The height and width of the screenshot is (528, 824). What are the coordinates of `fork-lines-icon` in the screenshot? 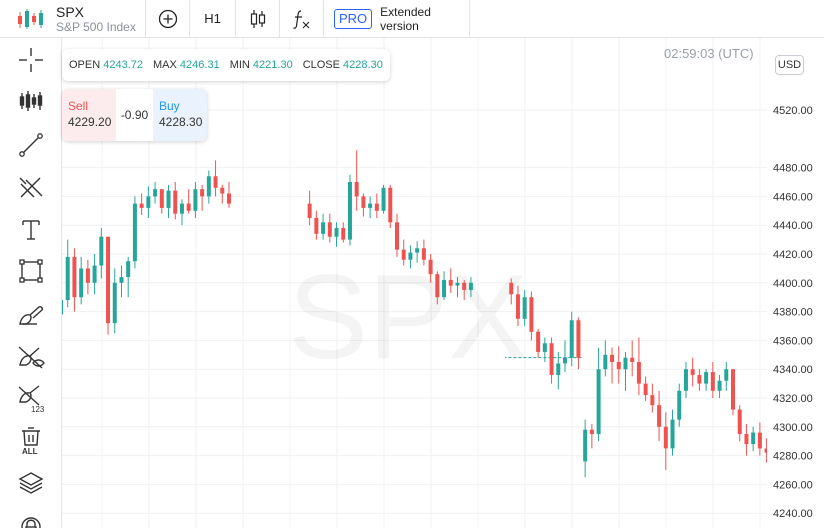 It's located at (31, 187).